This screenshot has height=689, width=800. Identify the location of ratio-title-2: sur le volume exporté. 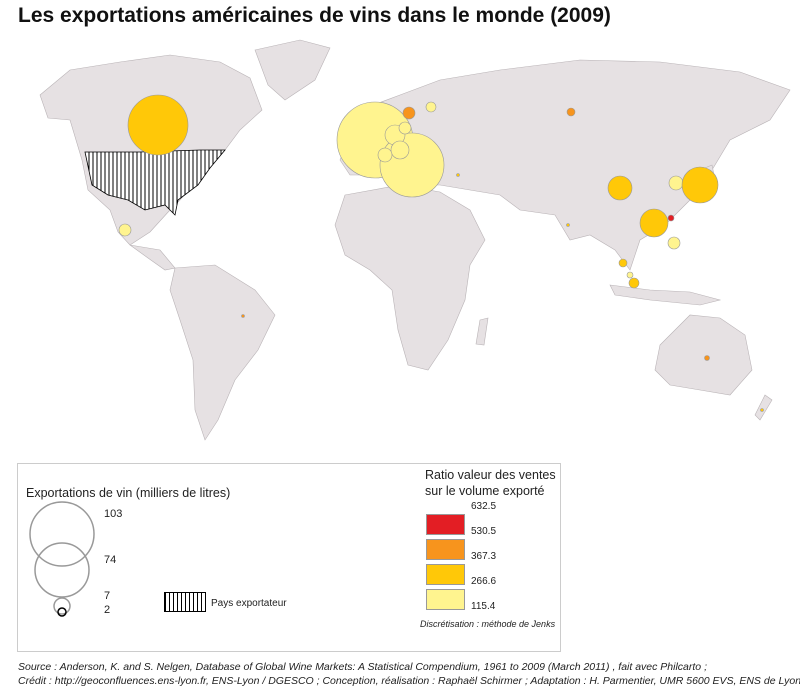
(485, 491).